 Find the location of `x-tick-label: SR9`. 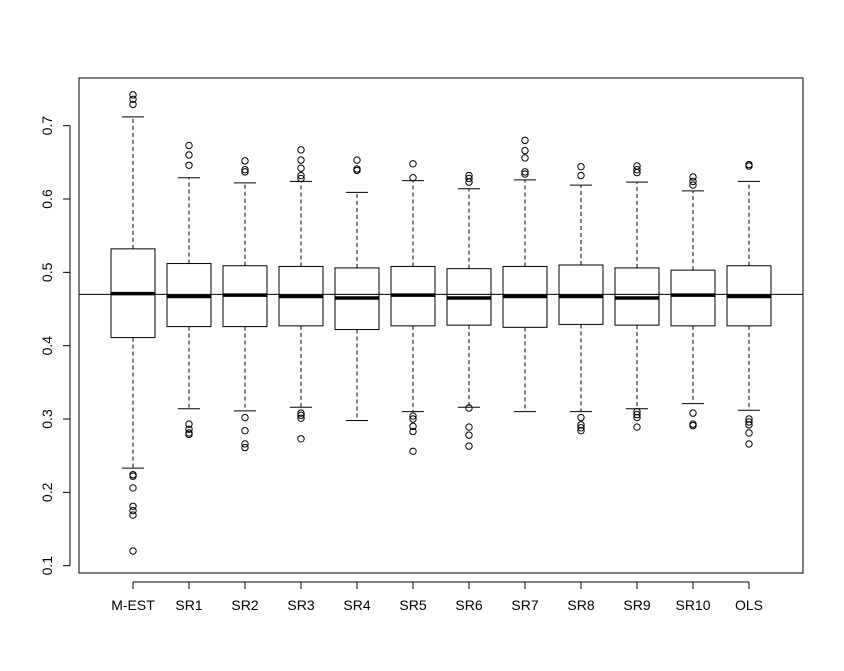

x-tick-label: SR9 is located at coordinates (636, 605).